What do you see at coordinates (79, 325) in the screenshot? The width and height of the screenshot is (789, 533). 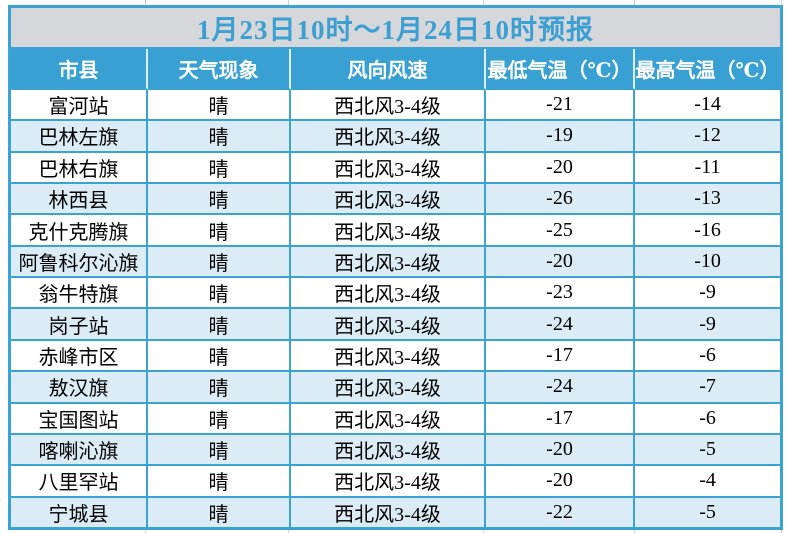 I see `station-cell: 岗子站` at bounding box center [79, 325].